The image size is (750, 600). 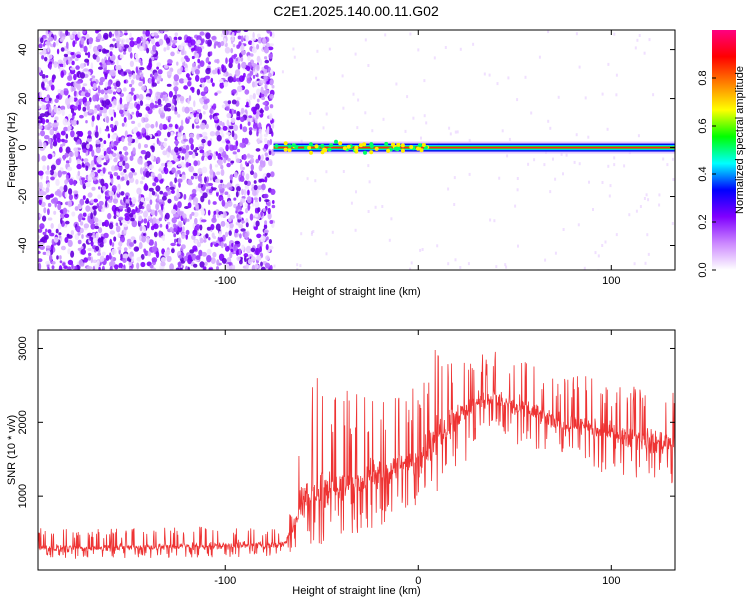 What do you see at coordinates (356, 591) in the screenshot?
I see `snr-x-axis-label: Height of straight line (km)` at bounding box center [356, 591].